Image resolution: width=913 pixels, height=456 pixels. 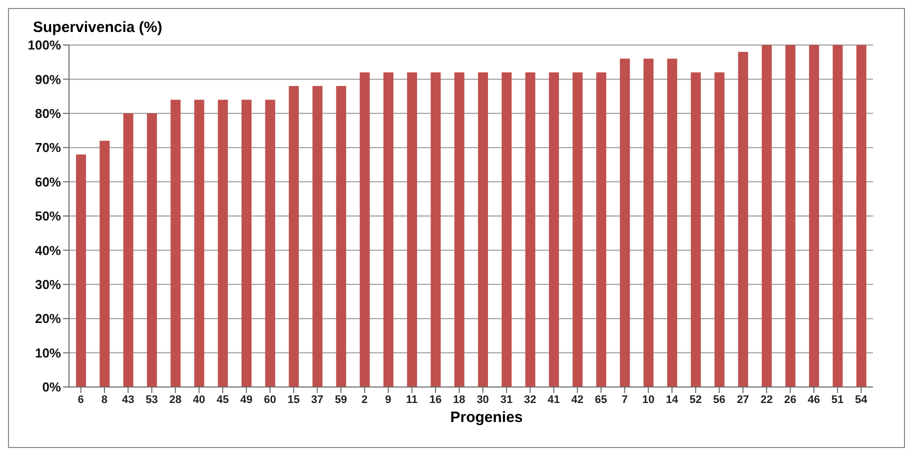 I want to click on x-tick-label: 27, so click(x=743, y=400).